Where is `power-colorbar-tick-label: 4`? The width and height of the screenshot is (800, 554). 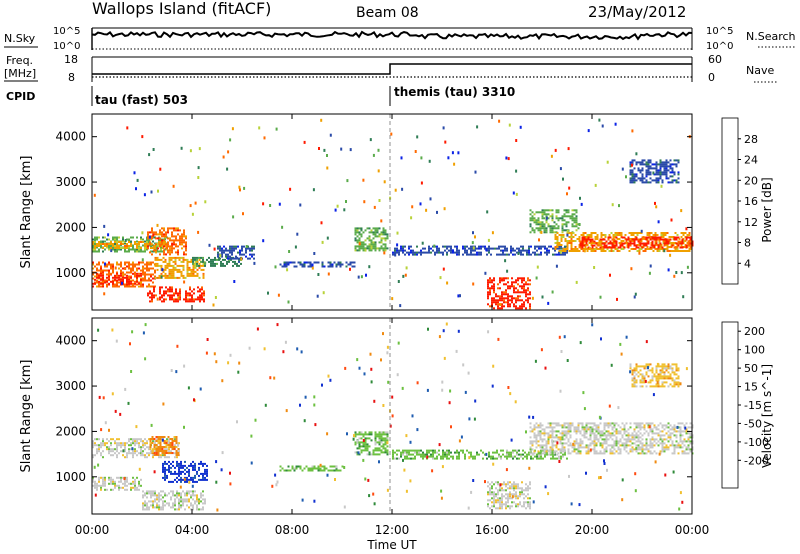
power-colorbar-tick-label: 4 is located at coordinates (747, 263).